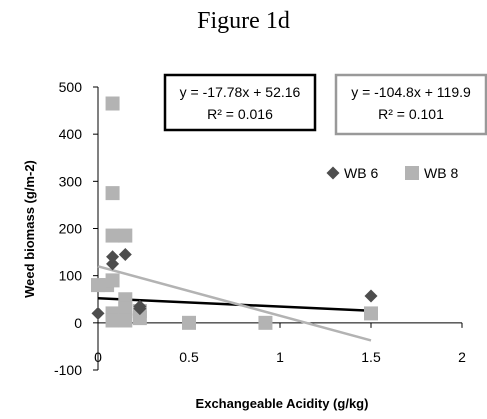 The height and width of the screenshot is (419, 487). What do you see at coordinates (71, 87) in the screenshot?
I see `y-tick-label: 500` at bounding box center [71, 87].